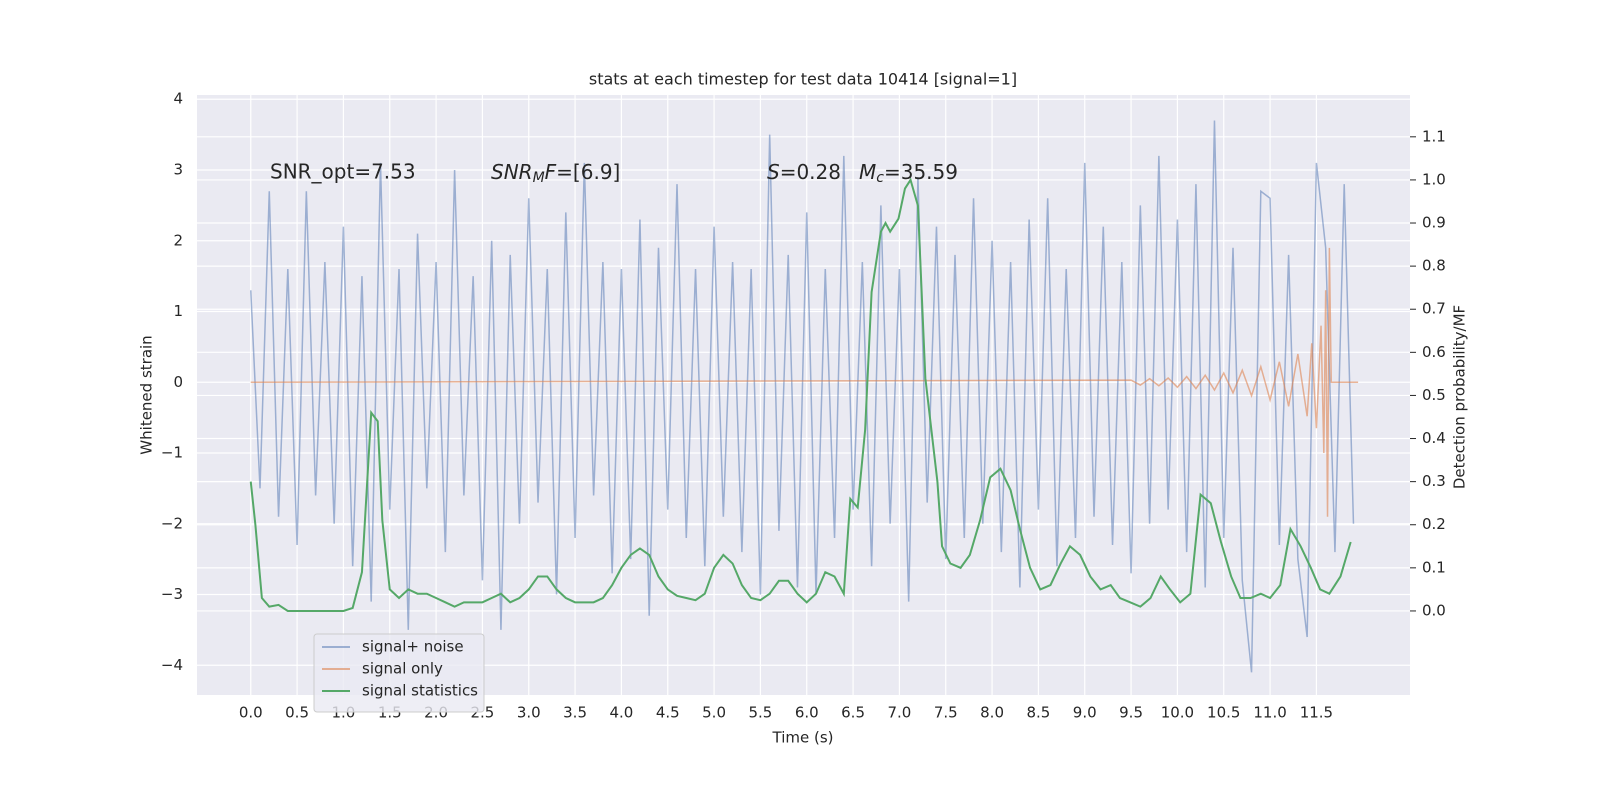 The width and height of the screenshot is (1600, 800). What do you see at coordinates (1434, 481) in the screenshot?
I see `y2-tick-label: 0.3` at bounding box center [1434, 481].